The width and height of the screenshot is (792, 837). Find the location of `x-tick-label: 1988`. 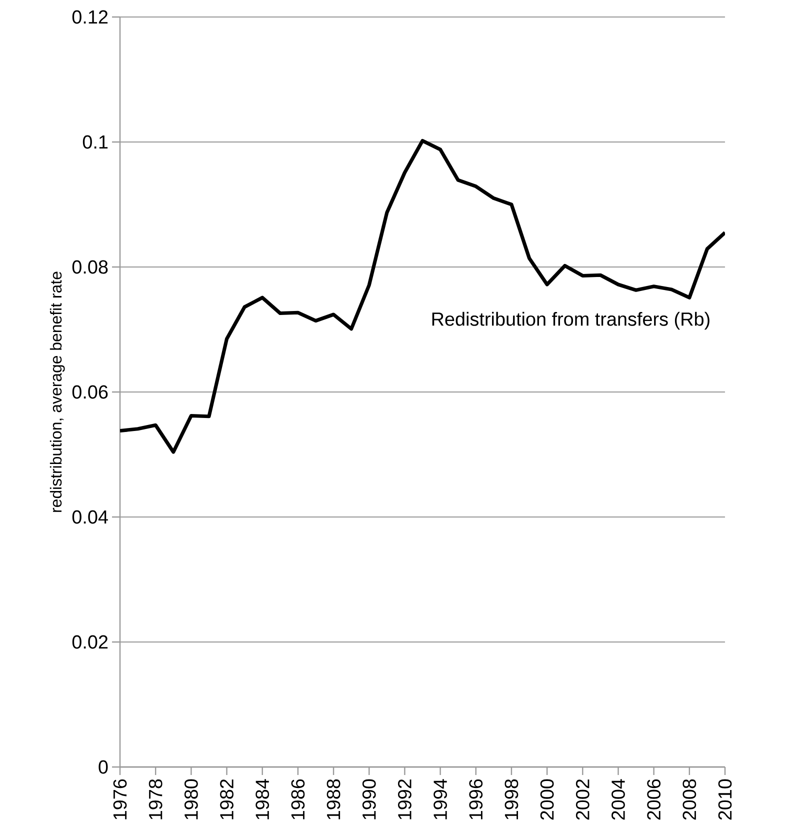

x-tick-label: 1988 is located at coordinates (333, 799).